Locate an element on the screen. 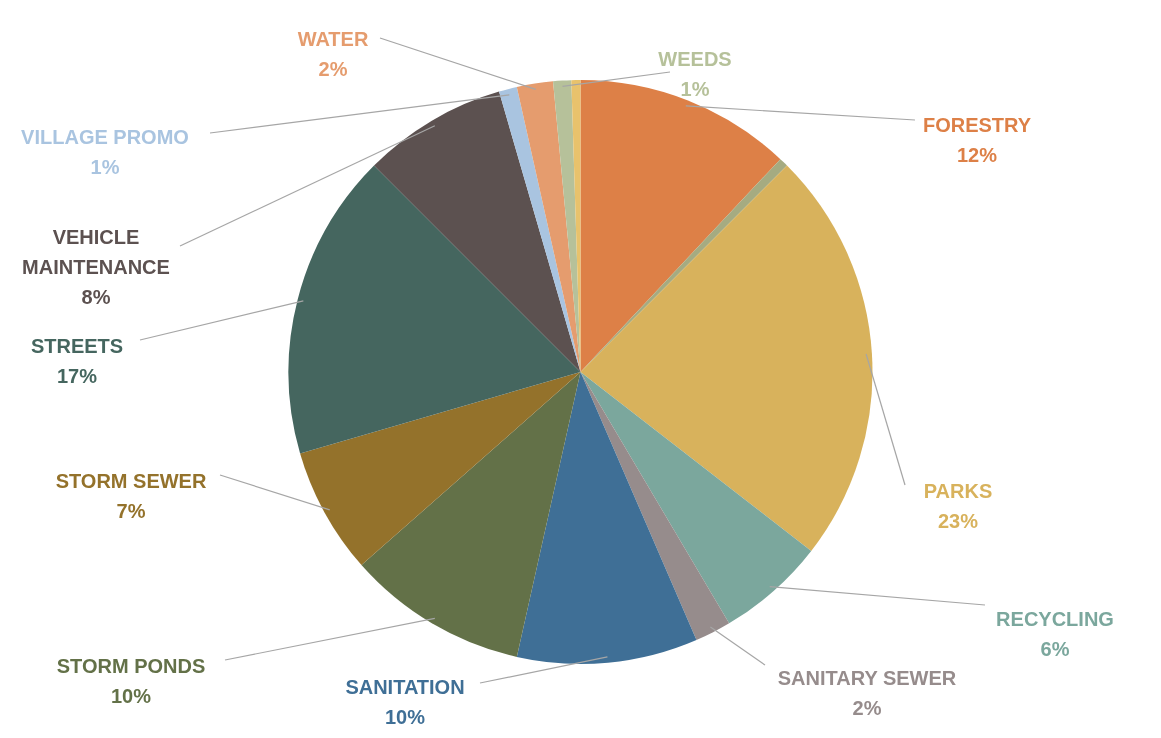  slice-label: STREETS is located at coordinates (77, 345).